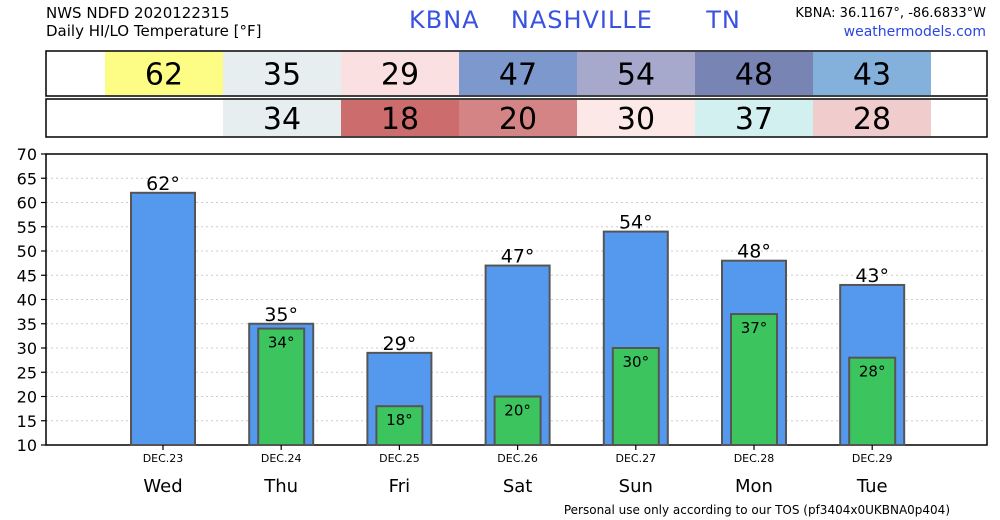 This screenshot has height=520, width=1000. I want to click on hi-bar-label: 48°, so click(754, 252).